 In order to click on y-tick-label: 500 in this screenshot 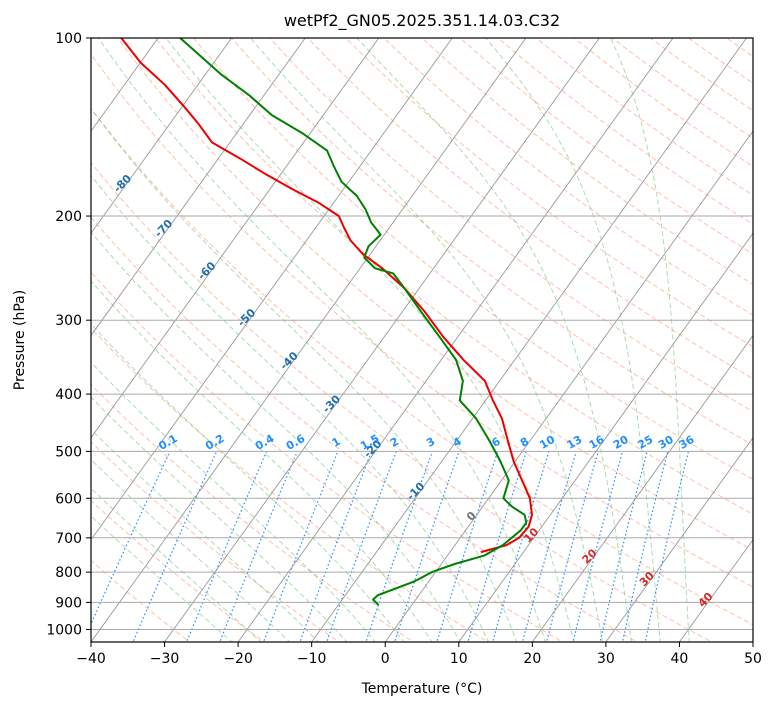, I will do `click(68, 452)`.